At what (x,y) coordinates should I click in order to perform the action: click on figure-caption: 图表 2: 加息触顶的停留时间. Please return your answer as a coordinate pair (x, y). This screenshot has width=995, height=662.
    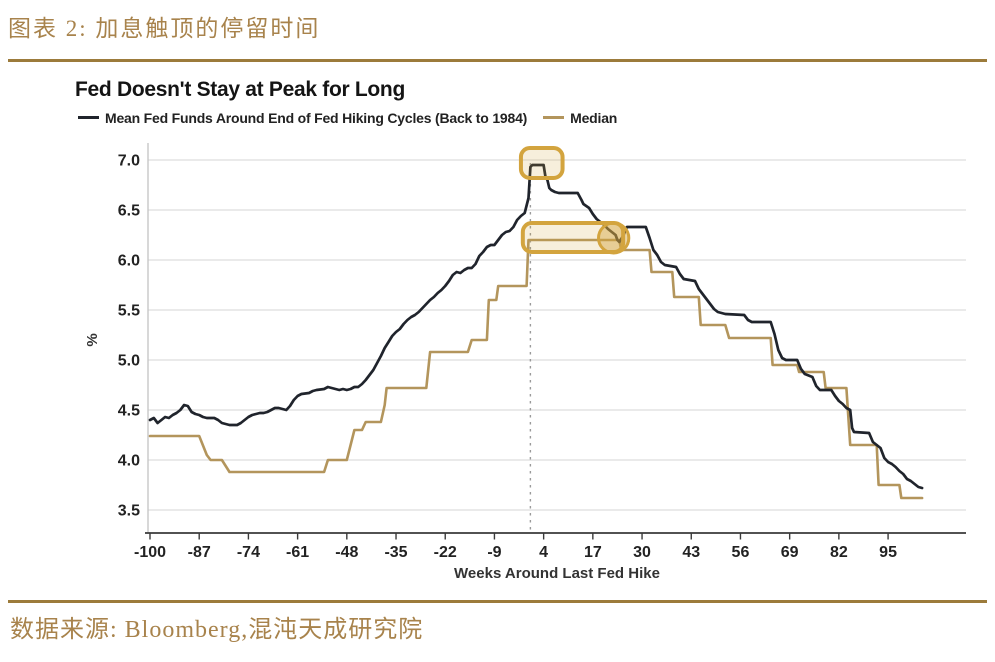
    Looking at the image, I should click on (164, 28).